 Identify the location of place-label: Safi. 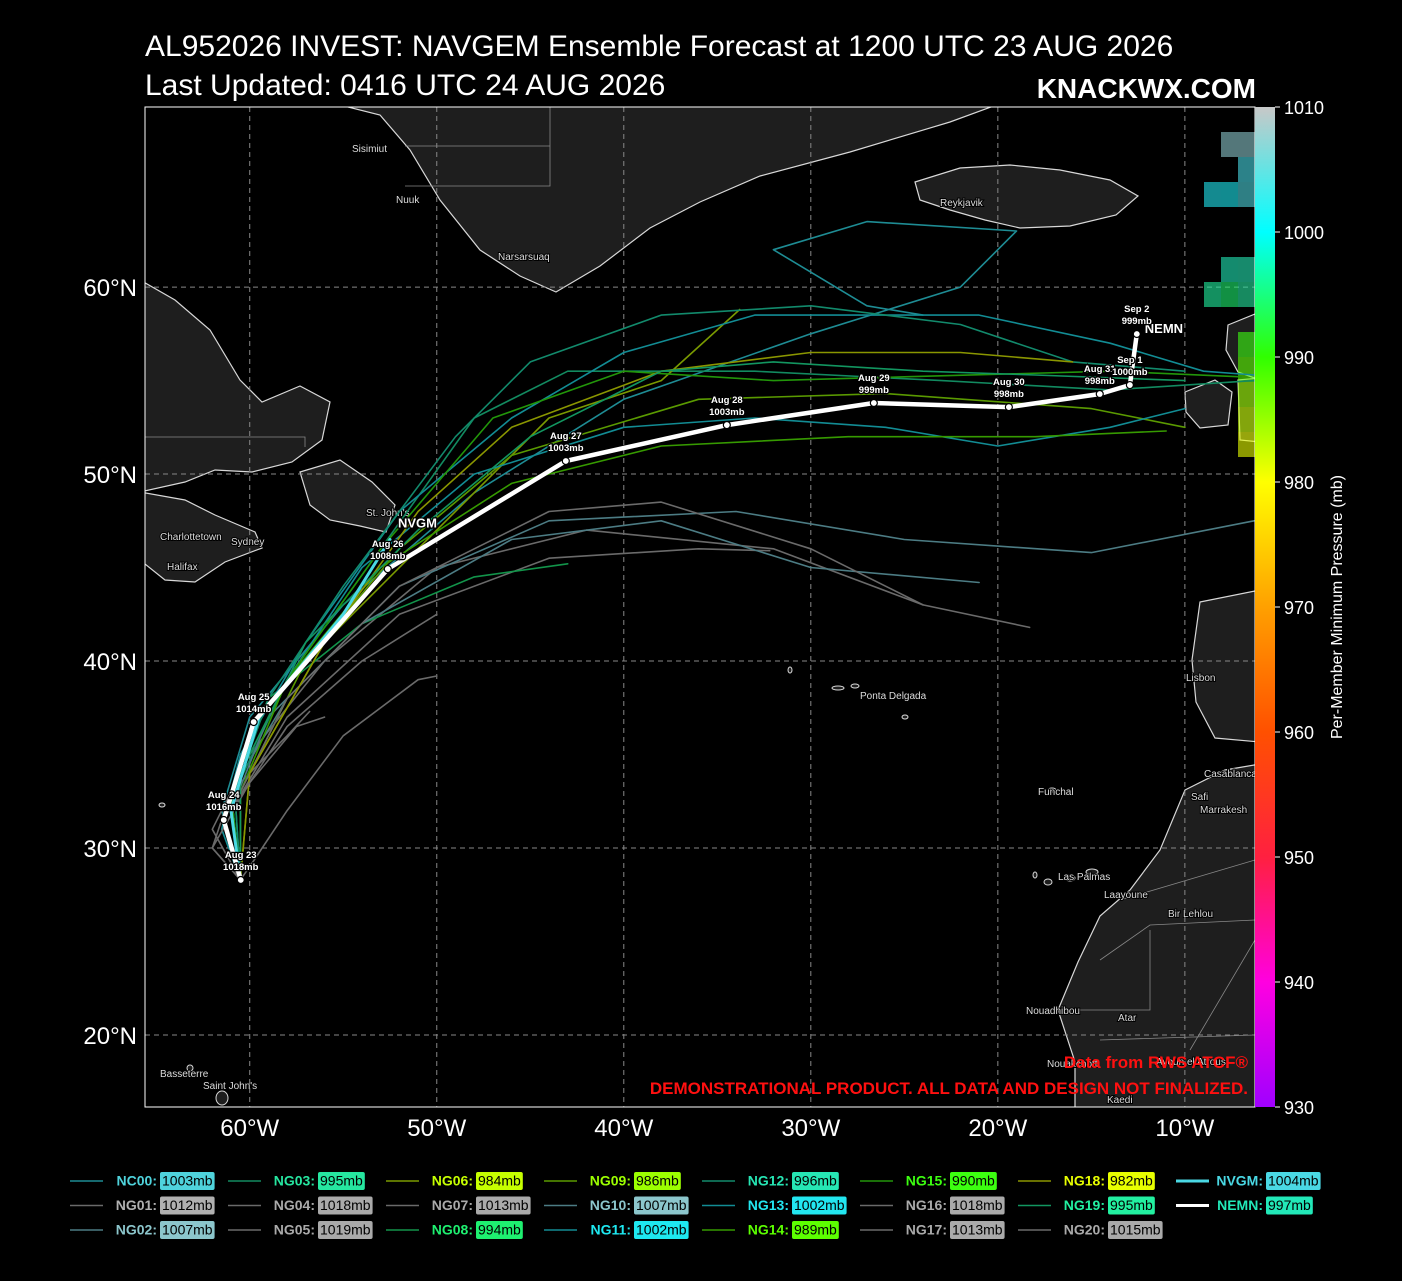
(1199, 797).